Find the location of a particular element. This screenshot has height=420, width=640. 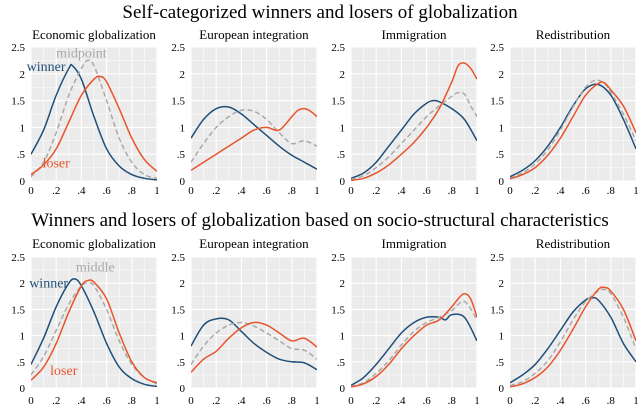

panel-title: Immigration is located at coordinates (414, 243).